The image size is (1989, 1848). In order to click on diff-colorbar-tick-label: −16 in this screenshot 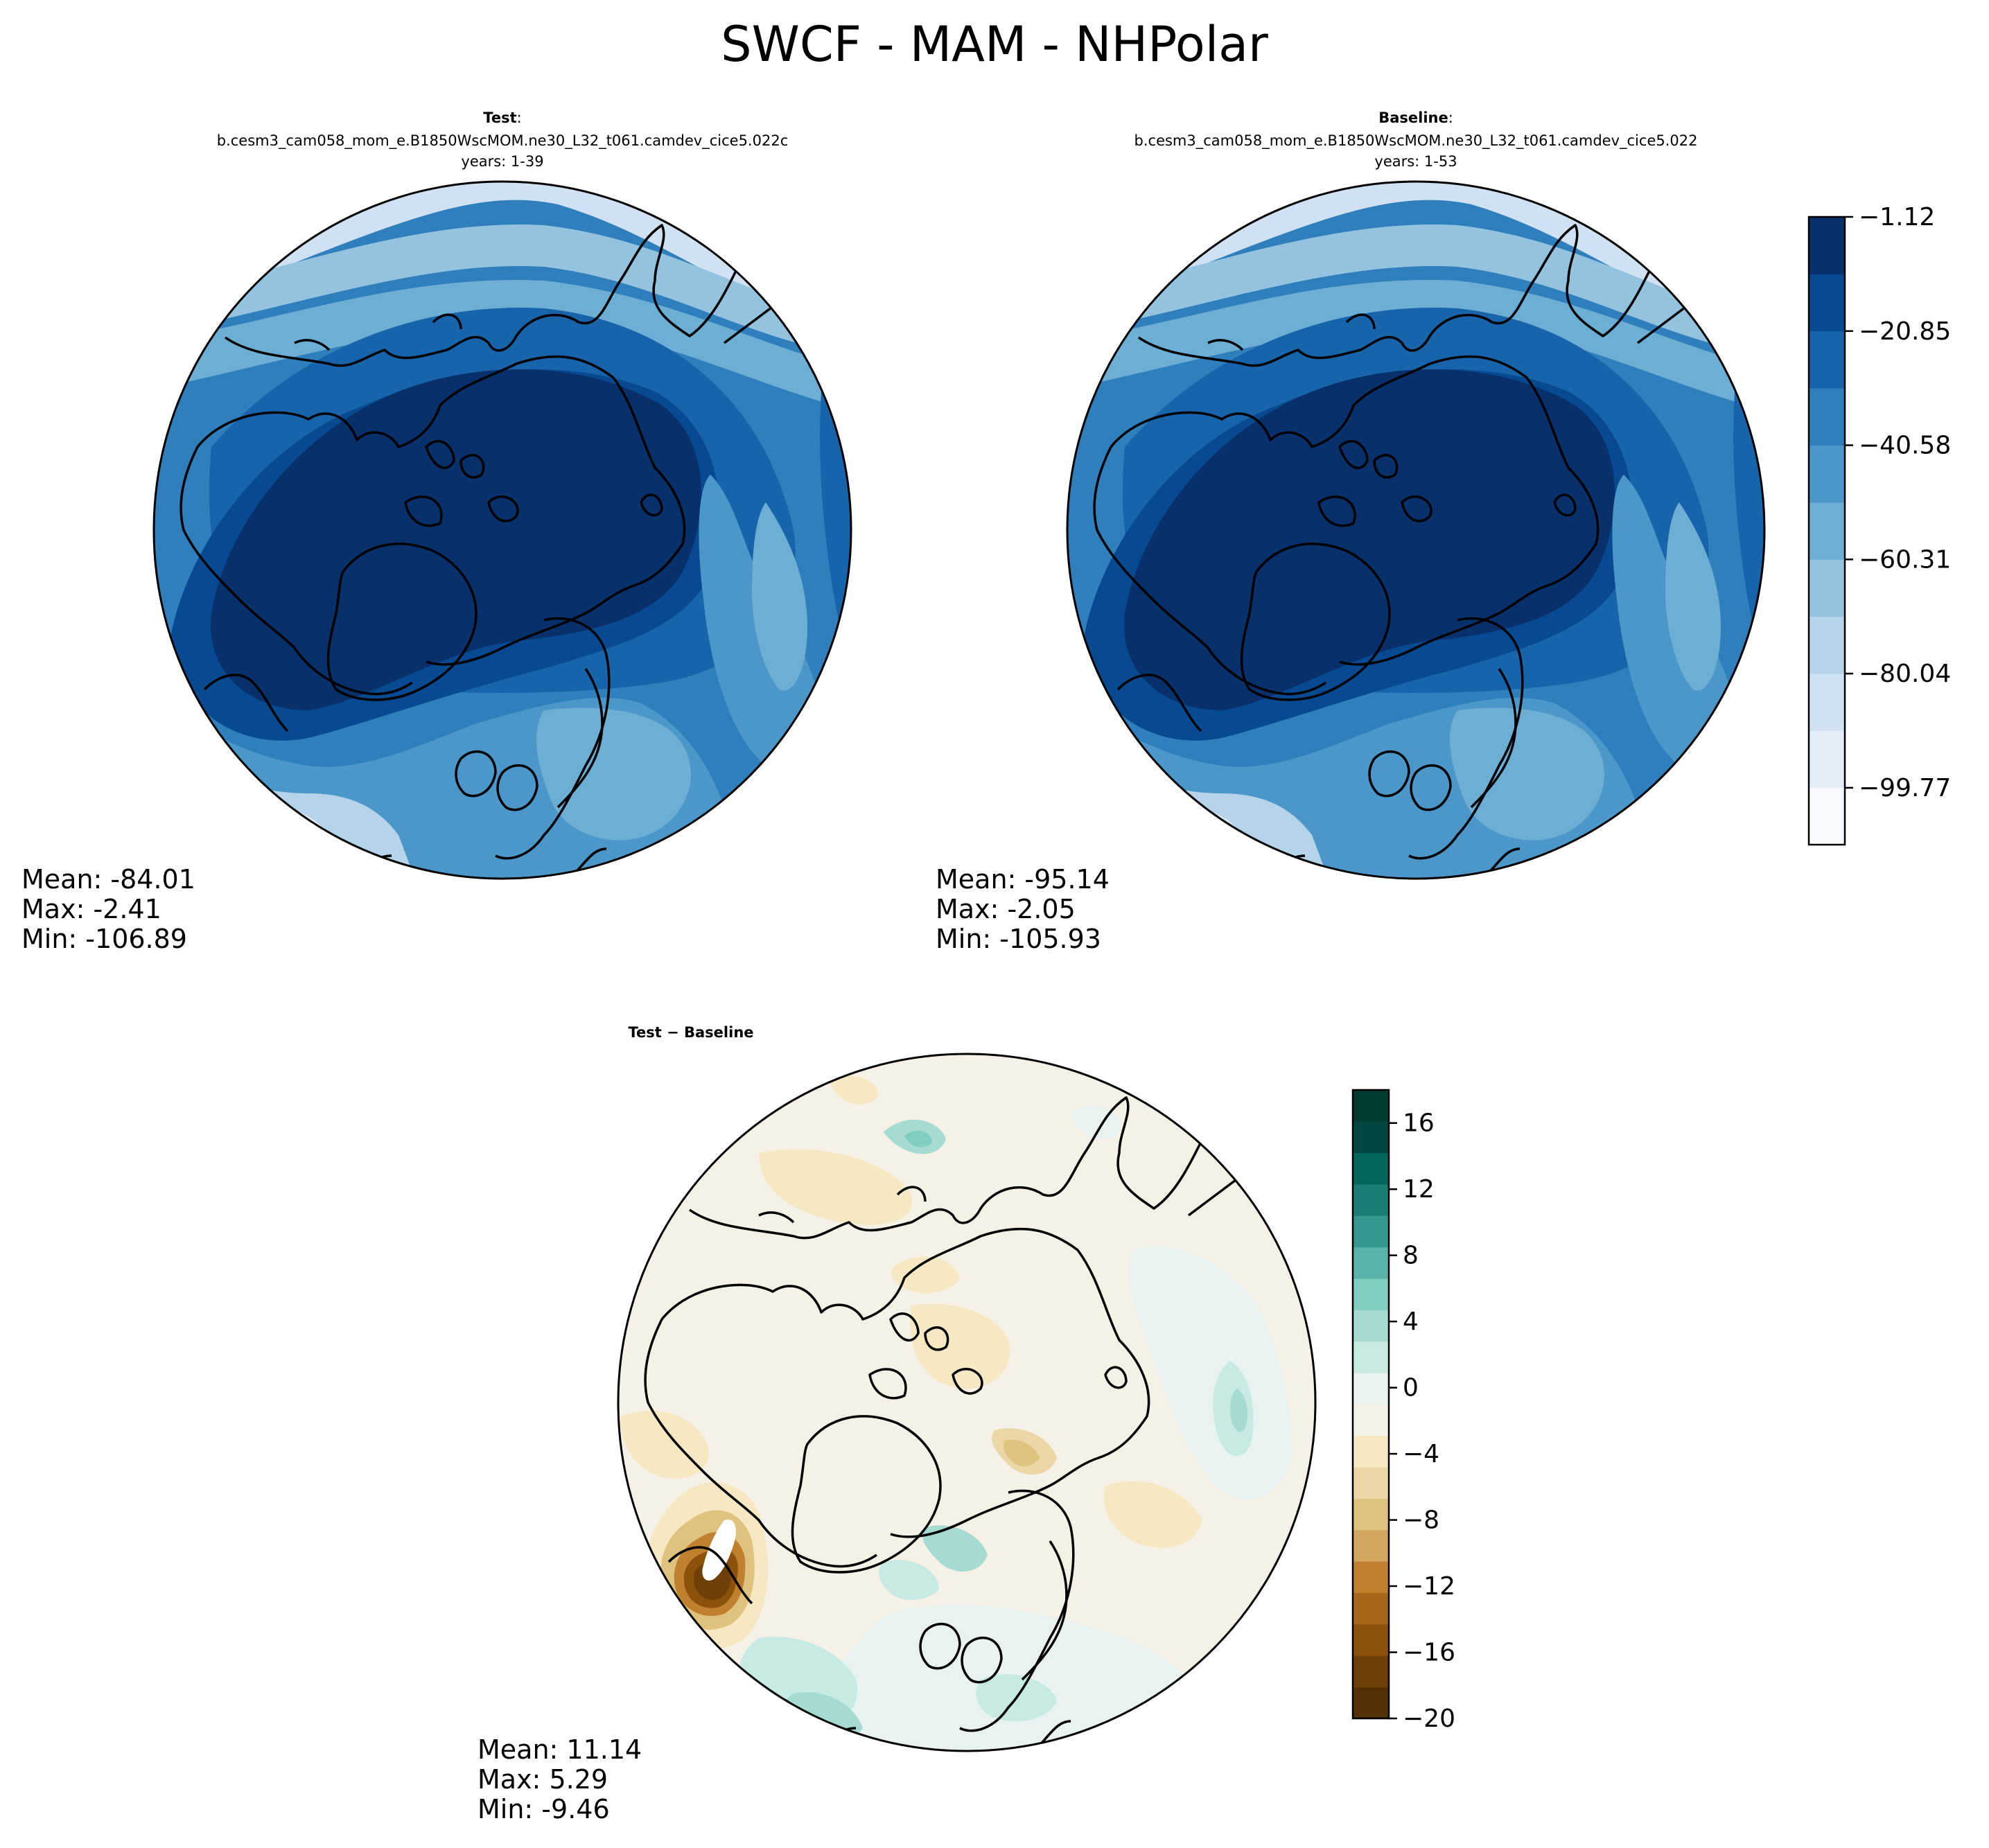, I will do `click(1429, 1653)`.